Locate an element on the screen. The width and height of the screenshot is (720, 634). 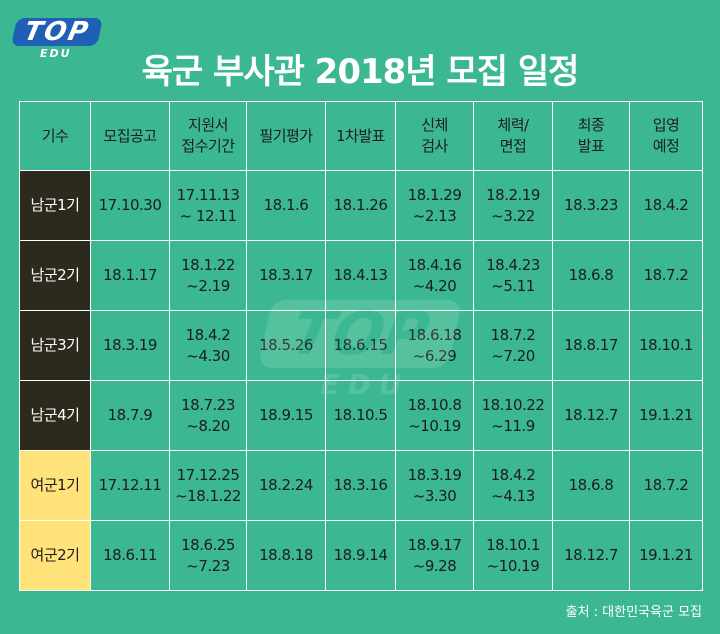
cell-line: 18.9.14 is located at coordinates (360, 555).